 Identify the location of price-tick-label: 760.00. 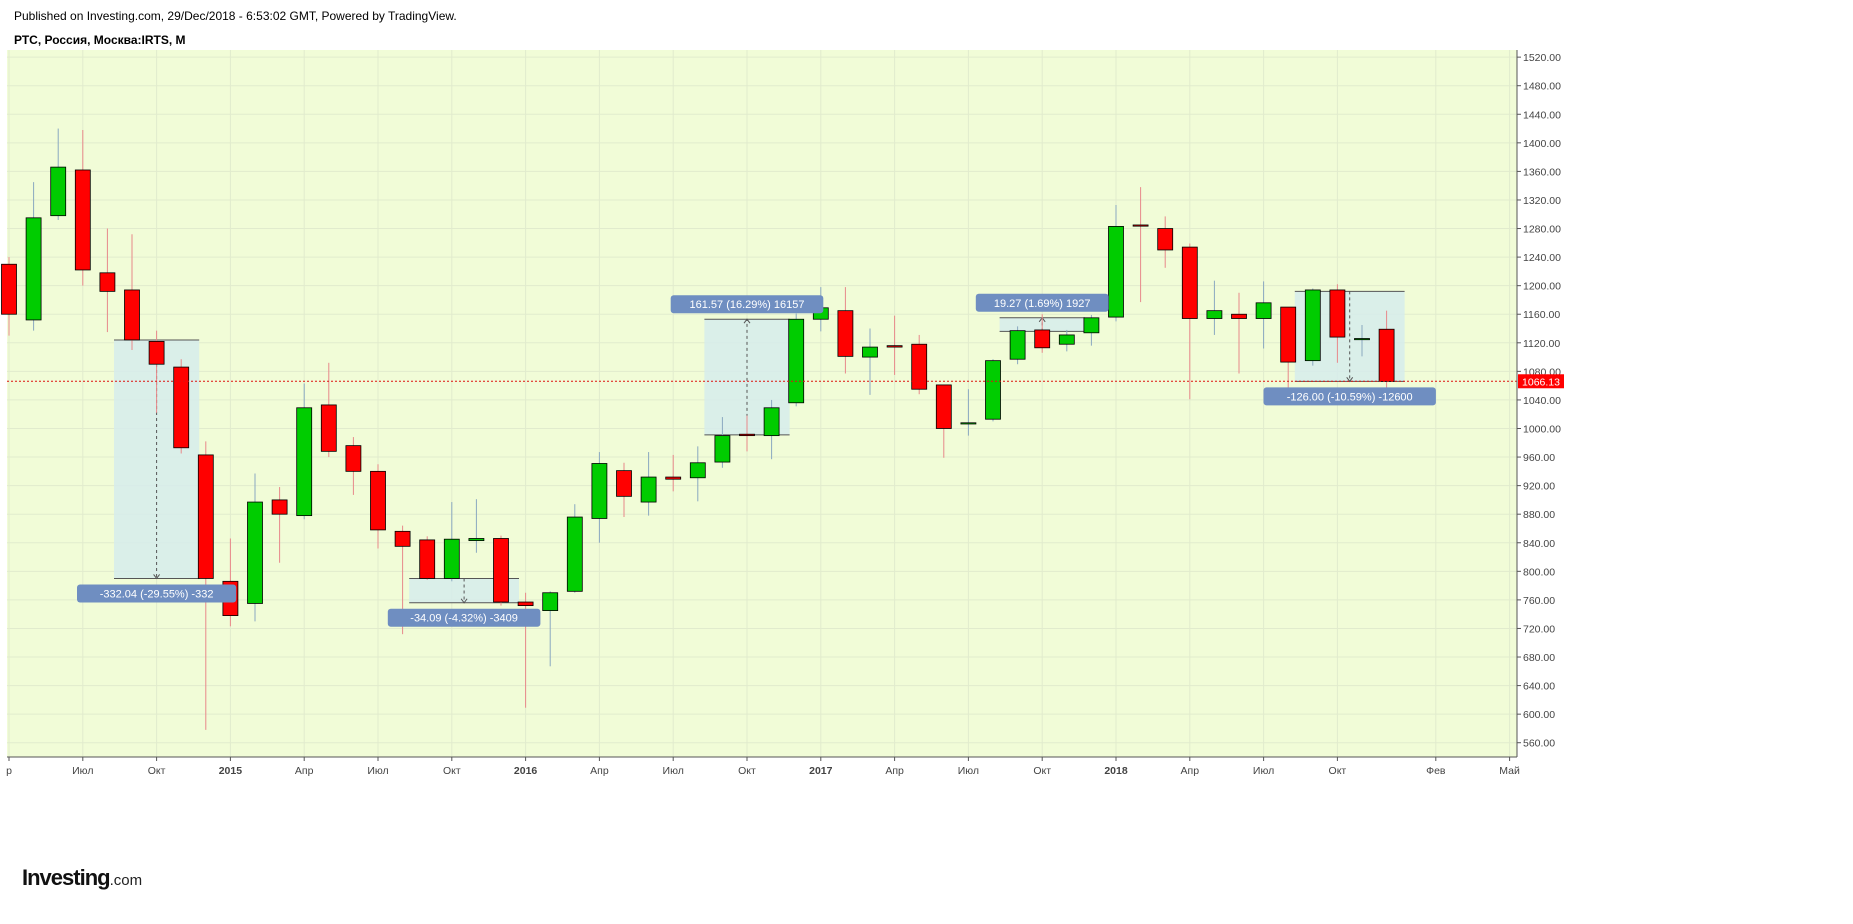
(1539, 601).